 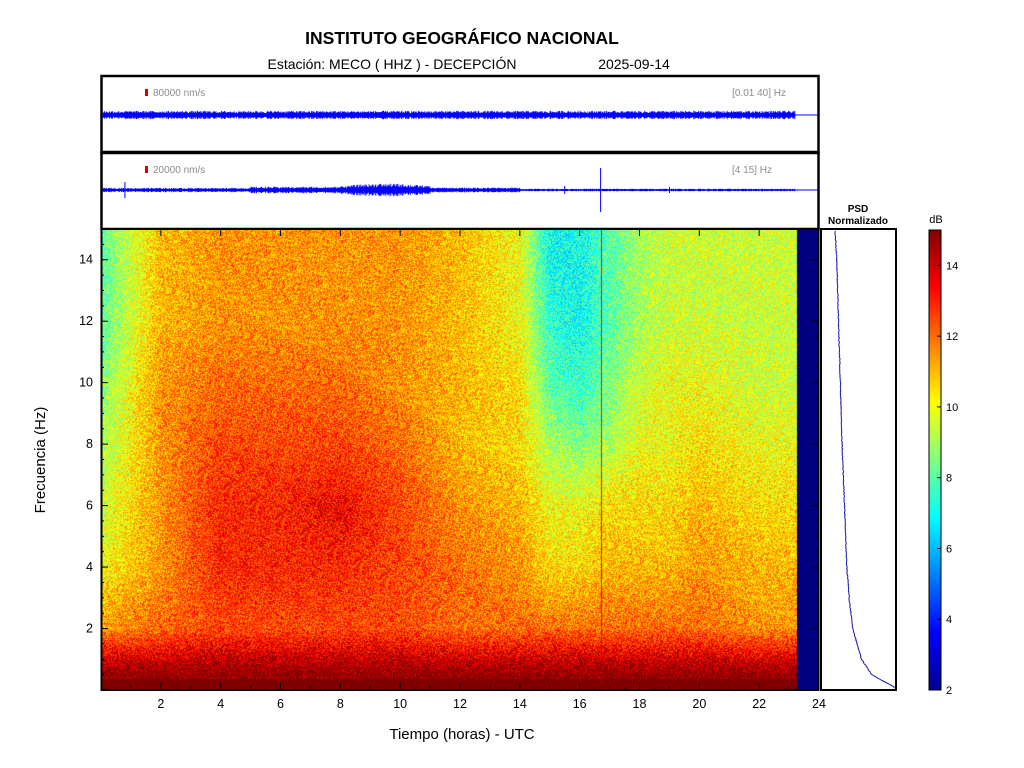 What do you see at coordinates (462, 37) in the screenshot?
I see `figure-title: INSTITUTO GEOGRÁFICO NACIONAL` at bounding box center [462, 37].